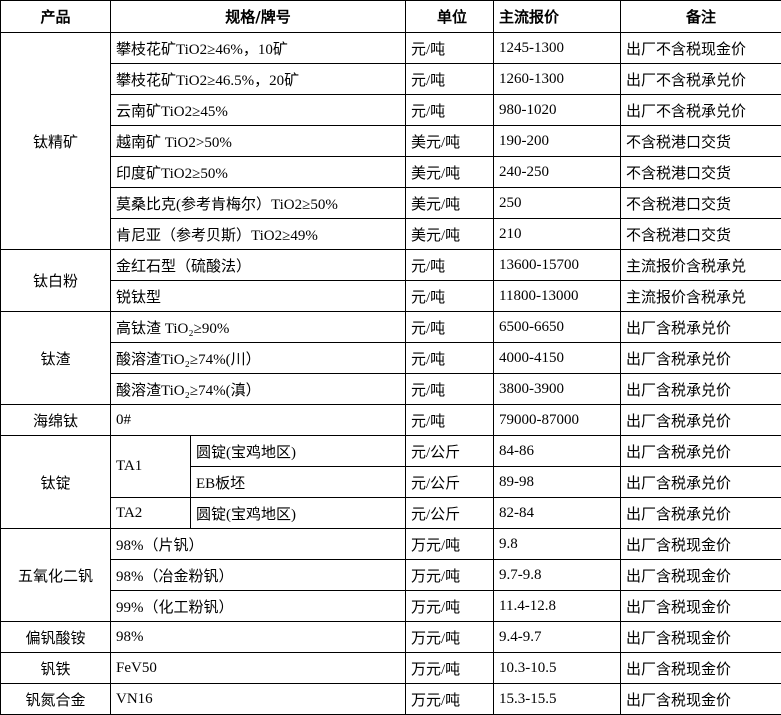 The height and width of the screenshot is (715, 781). I want to click on product-cell: 钛白粉, so click(56, 281).